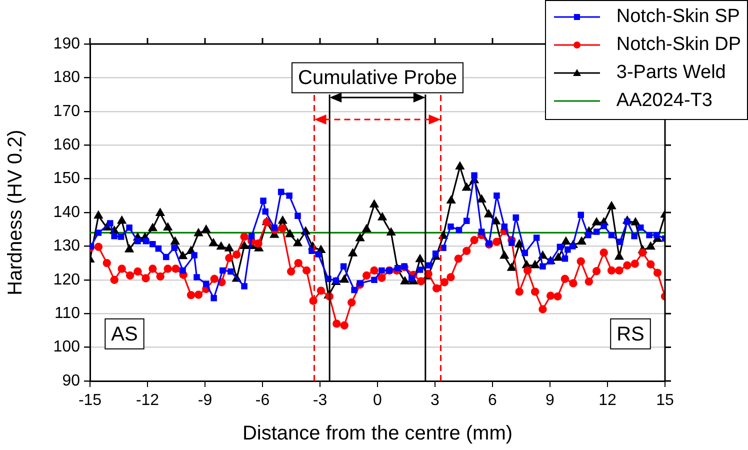 The height and width of the screenshot is (450, 748). What do you see at coordinates (377, 401) in the screenshot?
I see `x-tick-label: 0` at bounding box center [377, 401].